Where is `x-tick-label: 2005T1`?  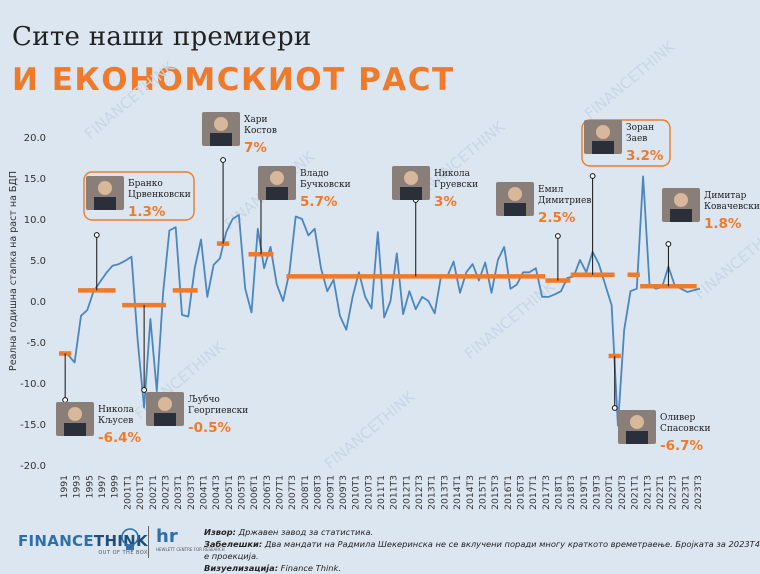
x-tick-label: 2005T1 is located at coordinates (229, 492).